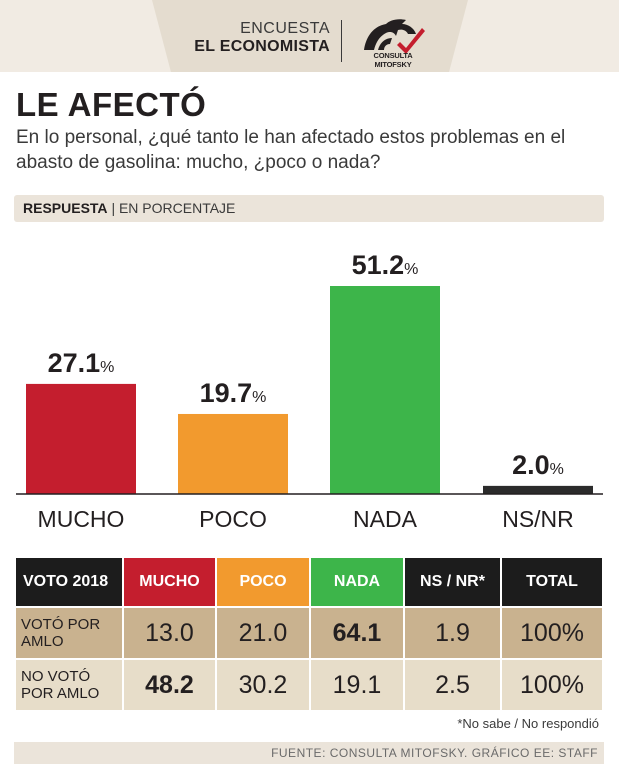 This screenshot has width=619, height=768. I want to click on data-label: 2.0%, so click(538, 465).